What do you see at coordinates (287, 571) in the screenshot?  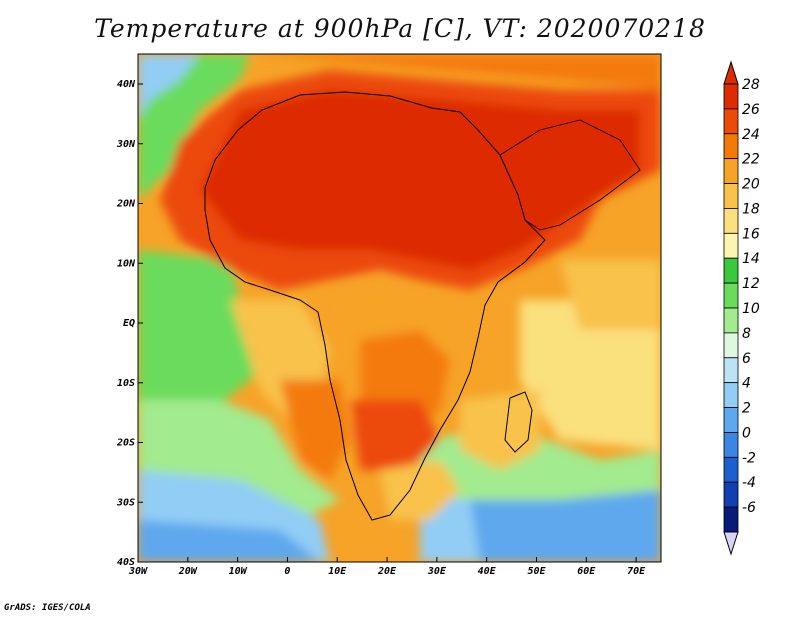 I see `lon-tick-label: 0` at bounding box center [287, 571].